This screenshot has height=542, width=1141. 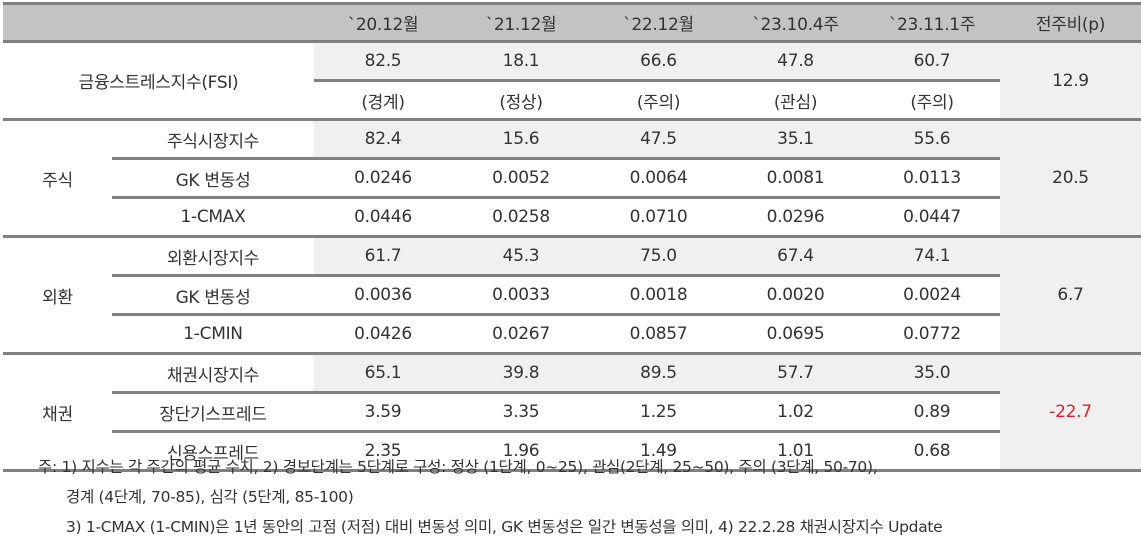 I want to click on fsi-level: (경계), so click(x=383, y=99).